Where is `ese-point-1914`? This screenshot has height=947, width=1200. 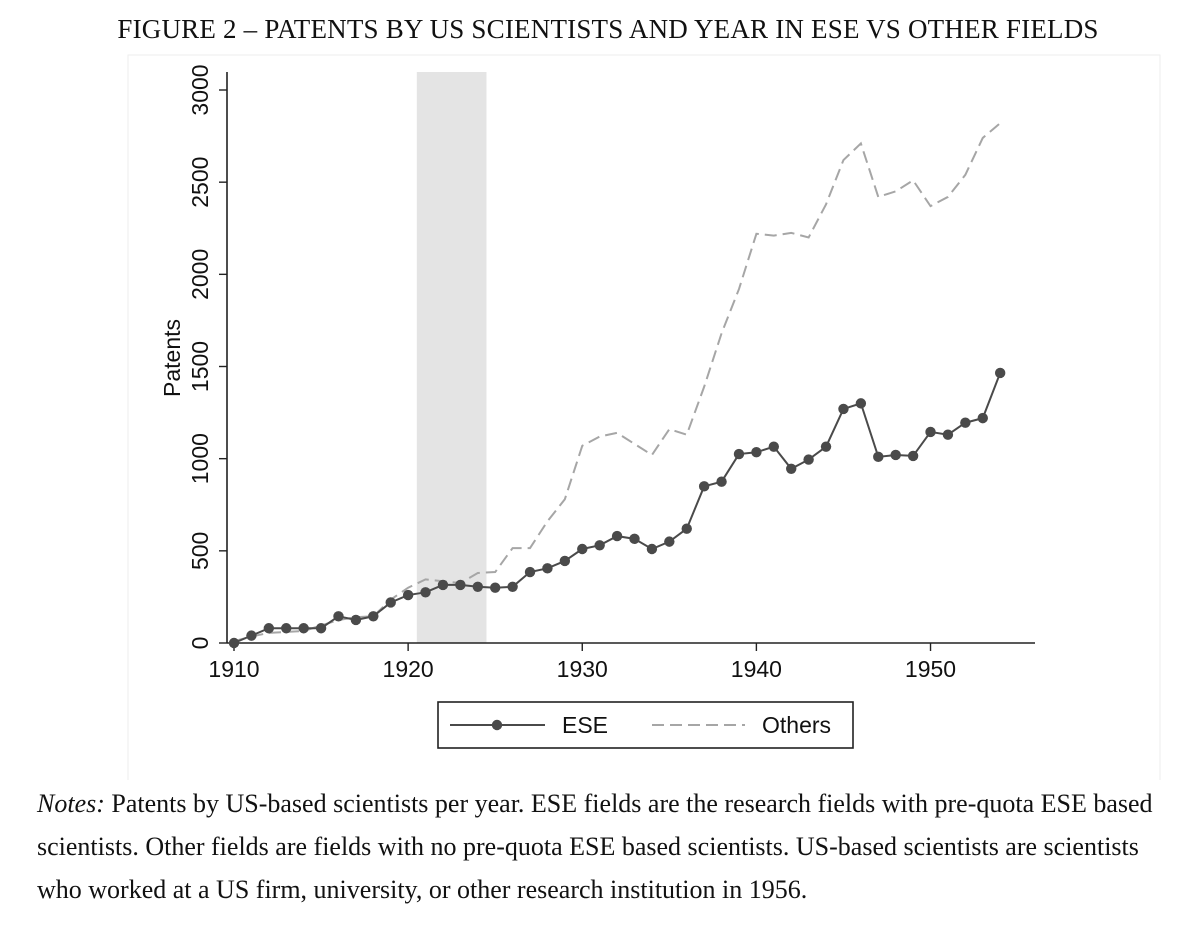
ese-point-1914 is located at coordinates (303, 628).